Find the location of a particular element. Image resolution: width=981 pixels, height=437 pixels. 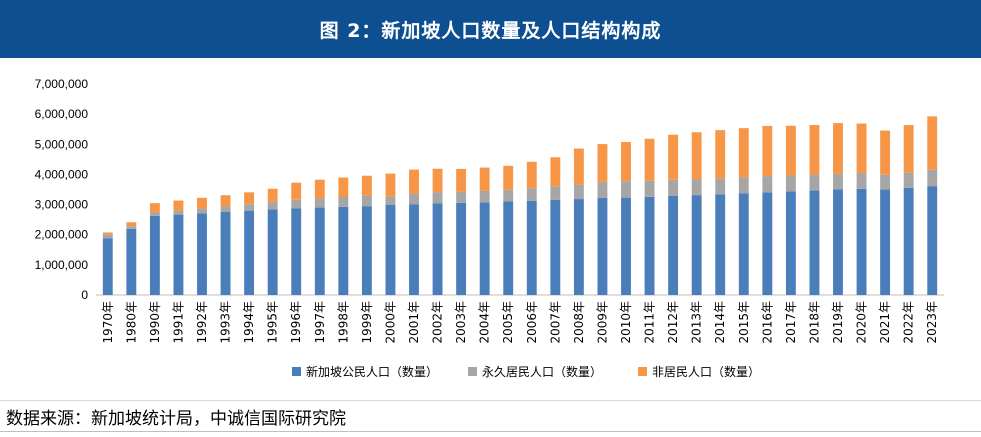

x-tick-label: 2021年 is located at coordinates (885, 322).